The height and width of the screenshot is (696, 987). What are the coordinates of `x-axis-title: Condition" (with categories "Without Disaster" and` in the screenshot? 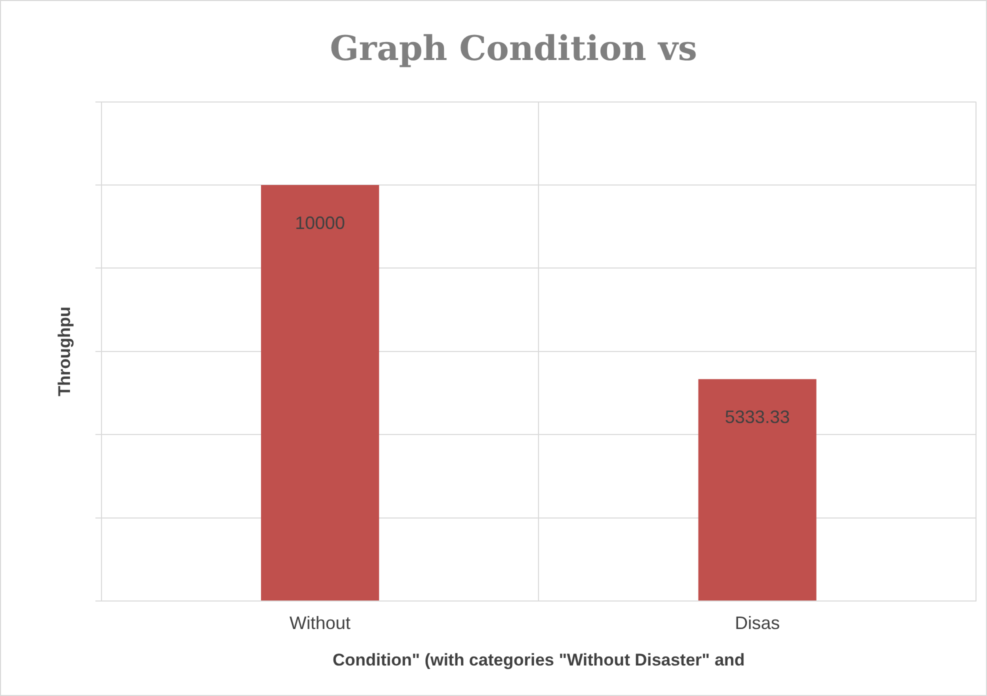 It's located at (538, 660).